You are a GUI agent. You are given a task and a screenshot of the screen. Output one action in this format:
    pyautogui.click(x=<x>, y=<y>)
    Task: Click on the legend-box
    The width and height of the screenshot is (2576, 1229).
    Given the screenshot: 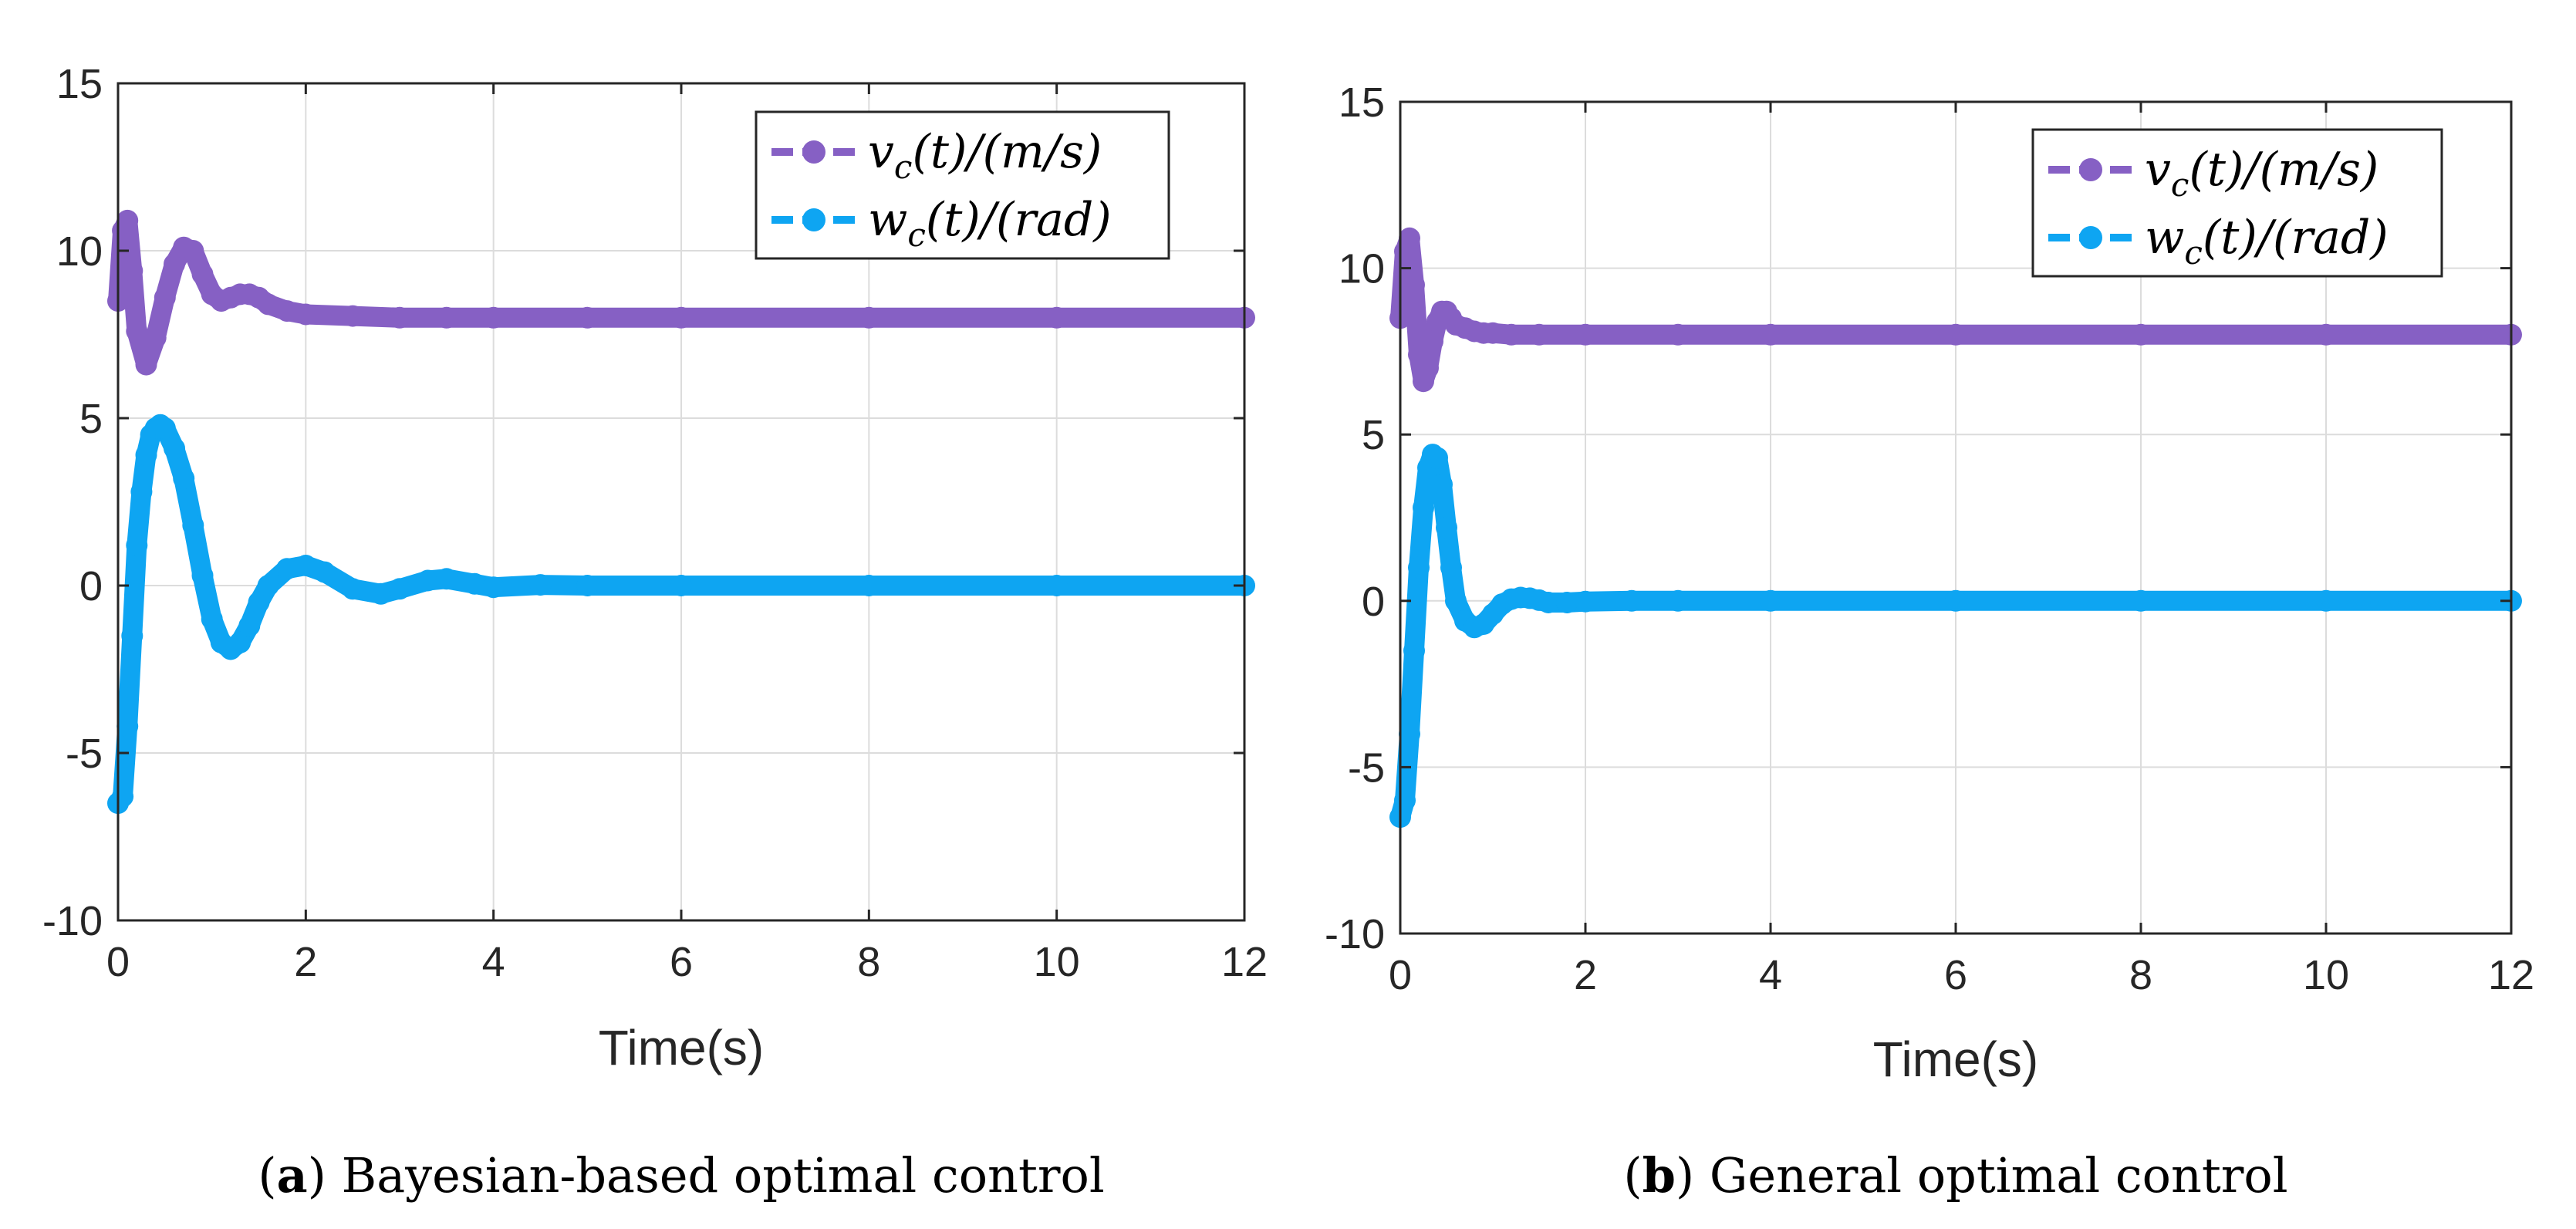 What is the action you would take?
    pyautogui.click(x=962, y=185)
    